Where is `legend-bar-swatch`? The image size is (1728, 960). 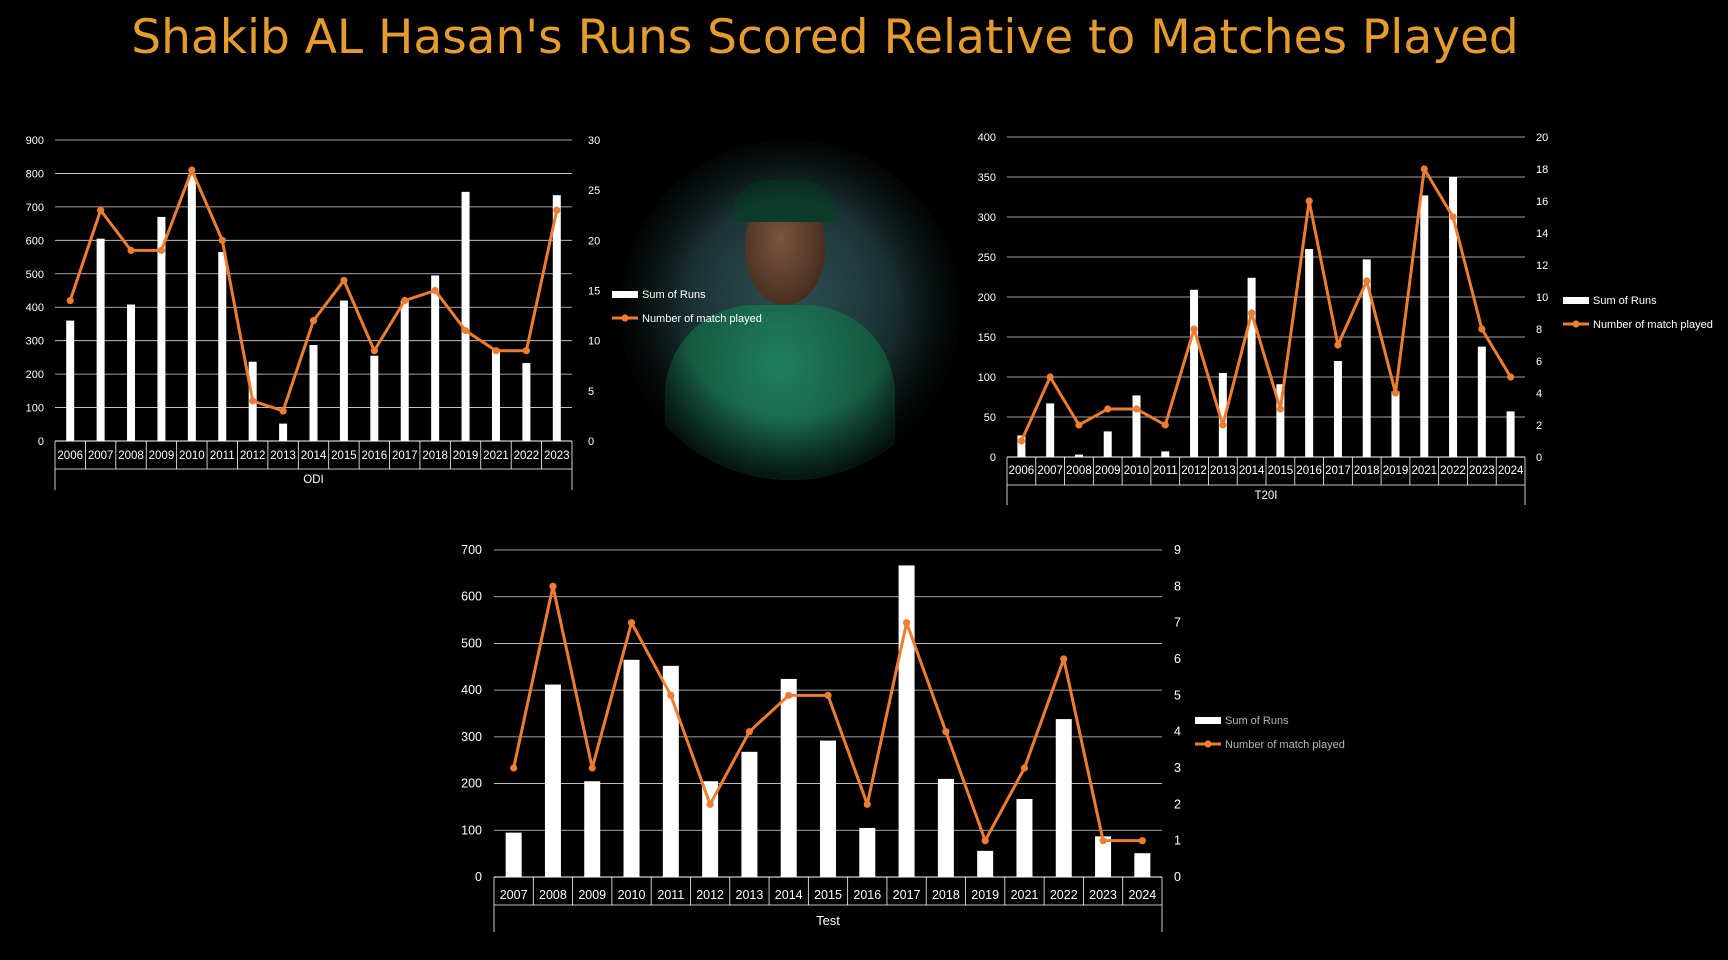 legend-bar-swatch is located at coordinates (1576, 300).